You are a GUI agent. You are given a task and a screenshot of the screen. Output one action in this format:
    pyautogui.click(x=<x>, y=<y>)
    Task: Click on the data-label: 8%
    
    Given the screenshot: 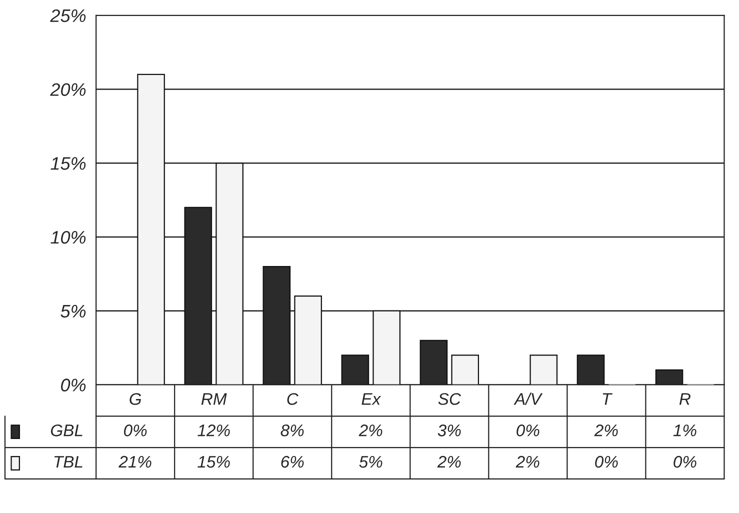 What is the action you would take?
    pyautogui.click(x=292, y=430)
    